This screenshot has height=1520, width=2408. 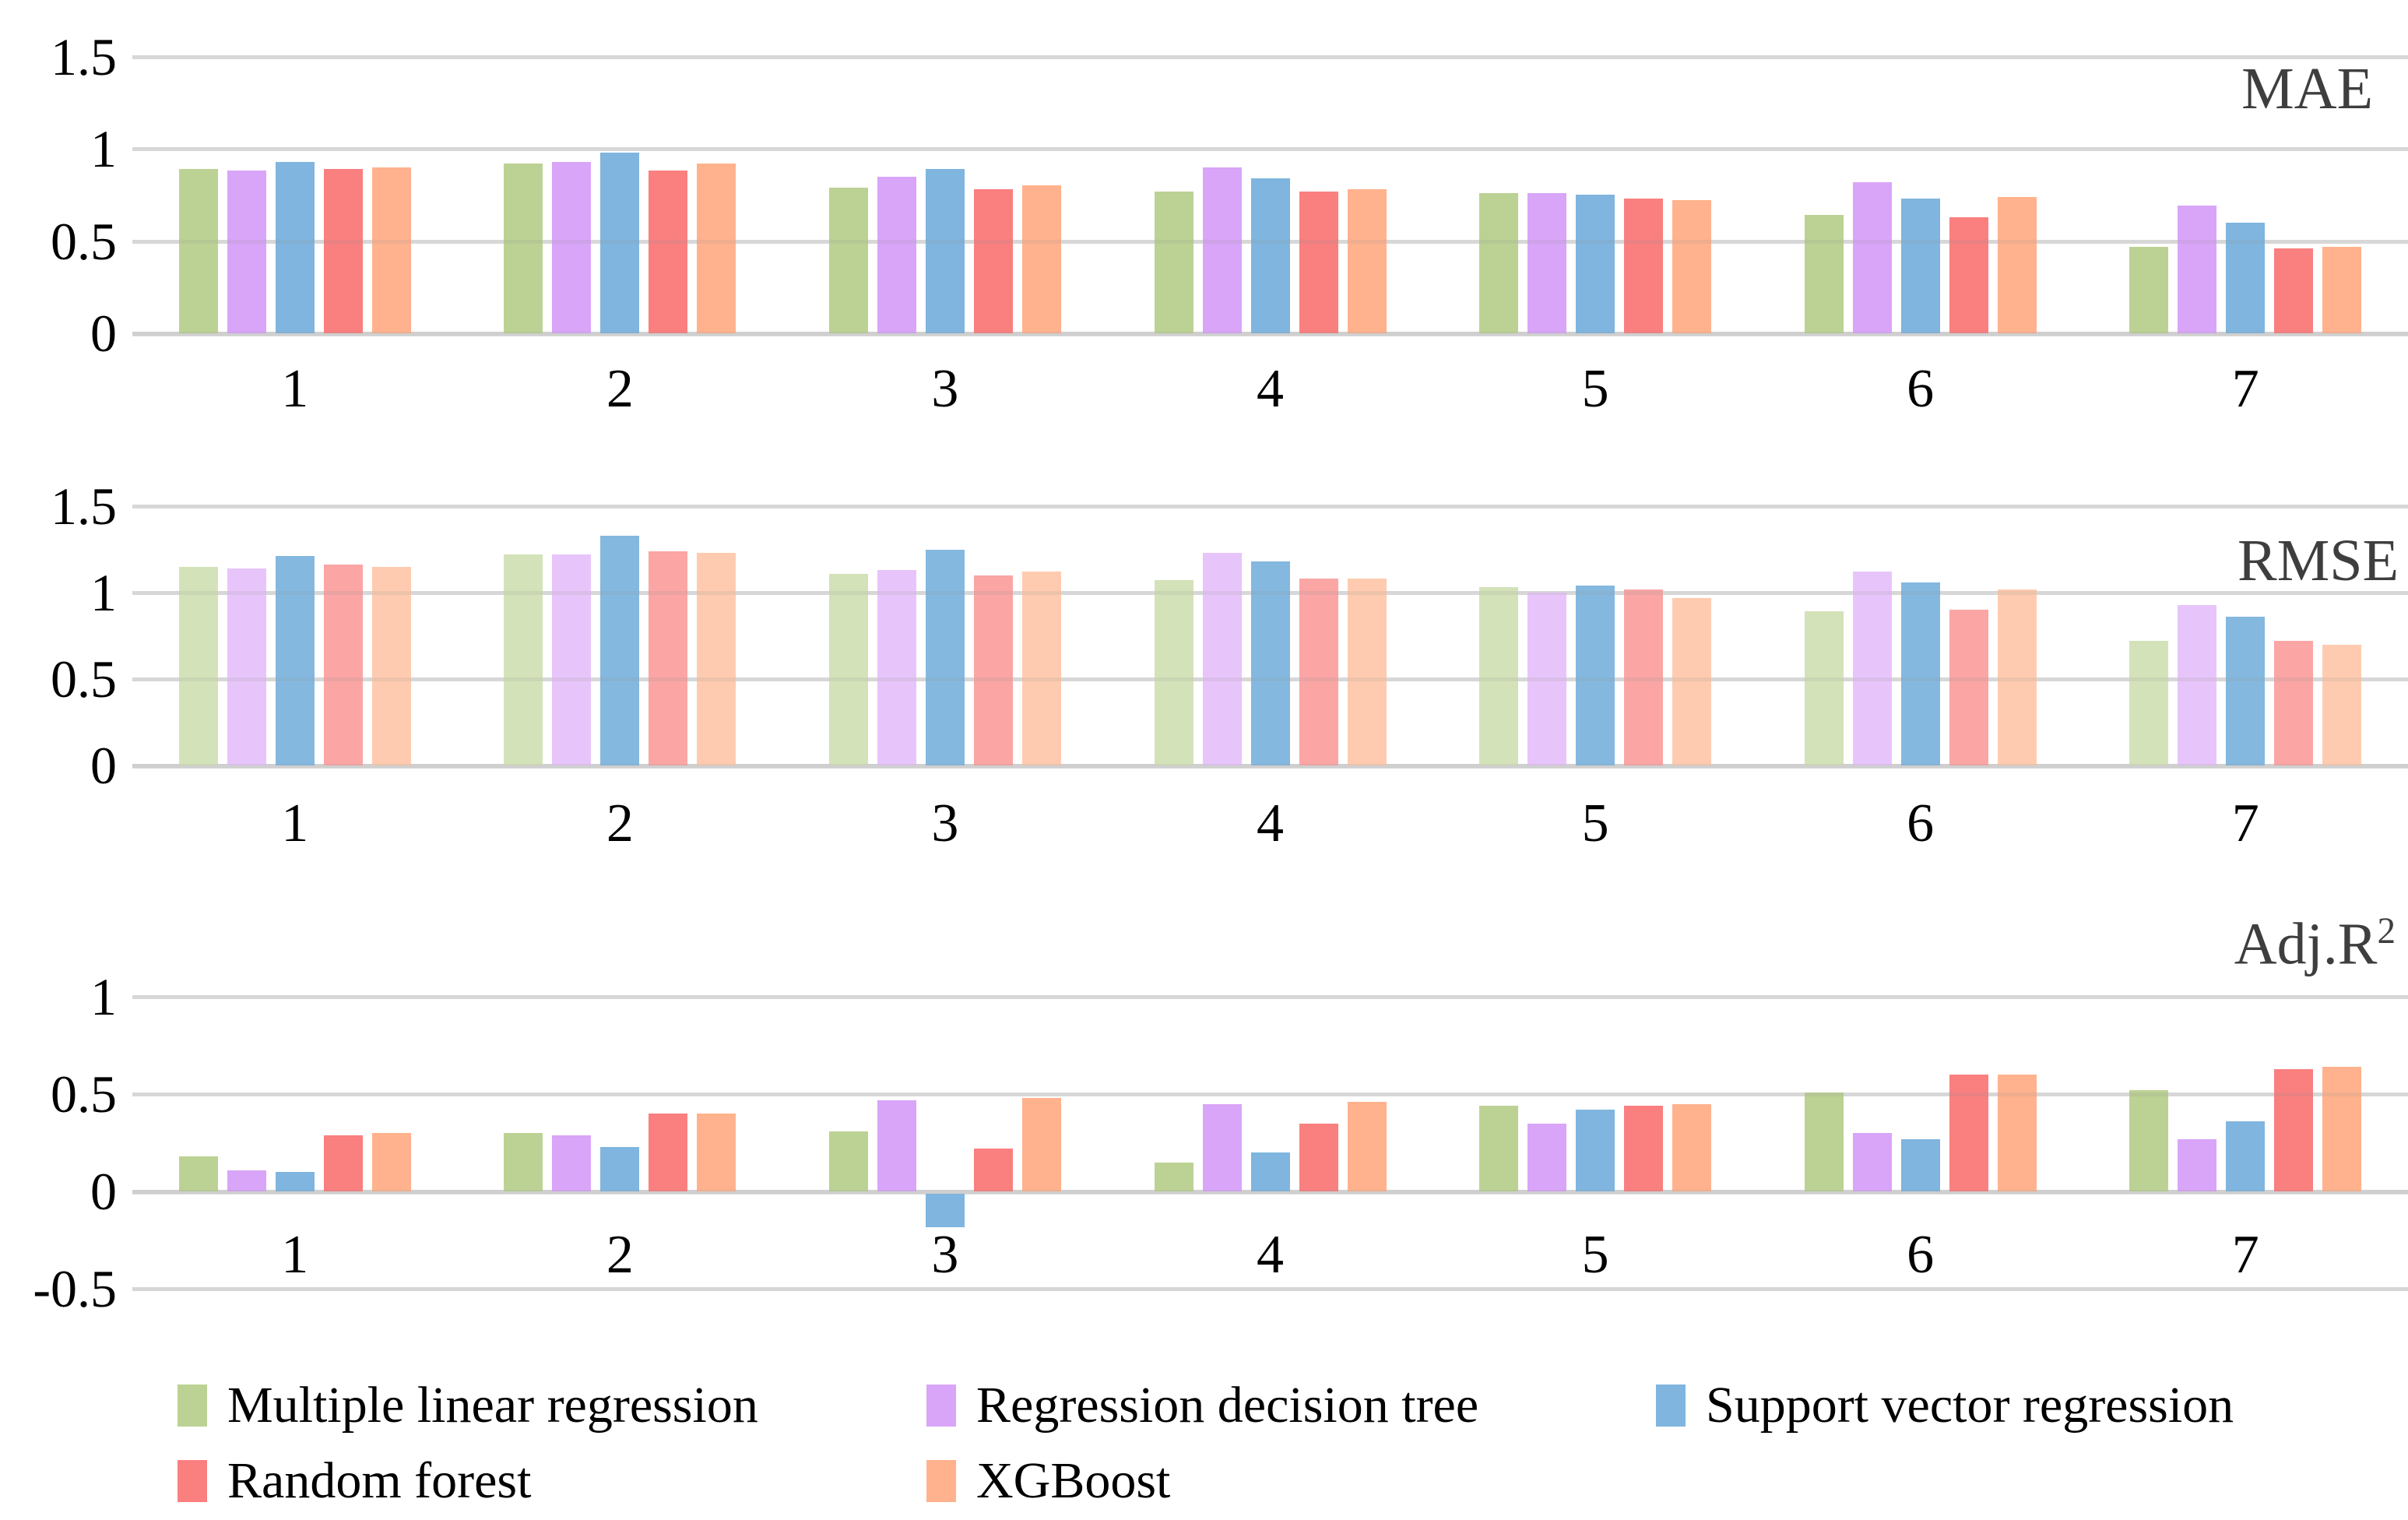 What do you see at coordinates (1270, 389) in the screenshot?
I see `x-category-label-4: 4` at bounding box center [1270, 389].